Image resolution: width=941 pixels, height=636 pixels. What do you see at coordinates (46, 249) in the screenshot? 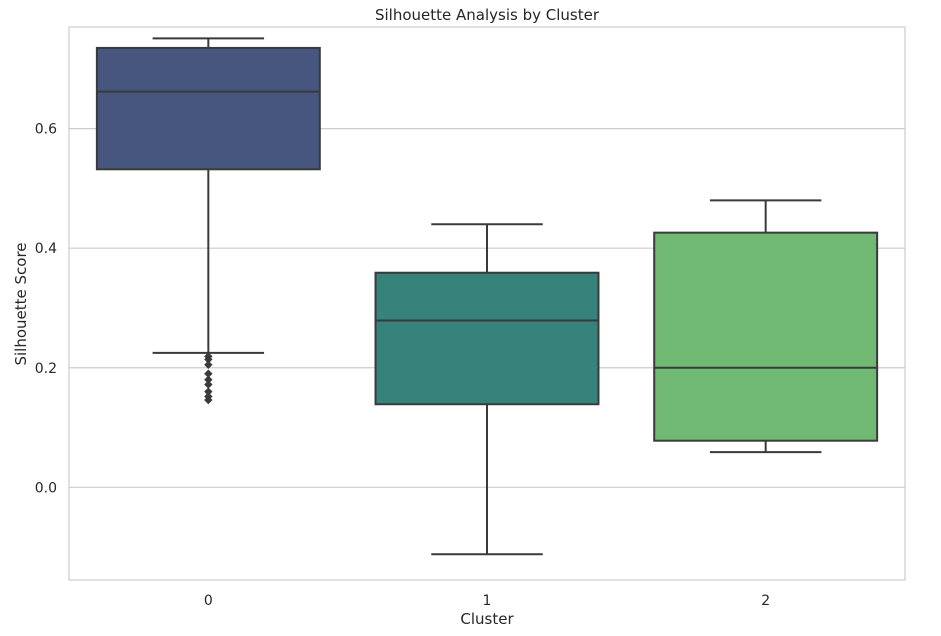
I see `y-tick-label: 0.4` at bounding box center [46, 249].